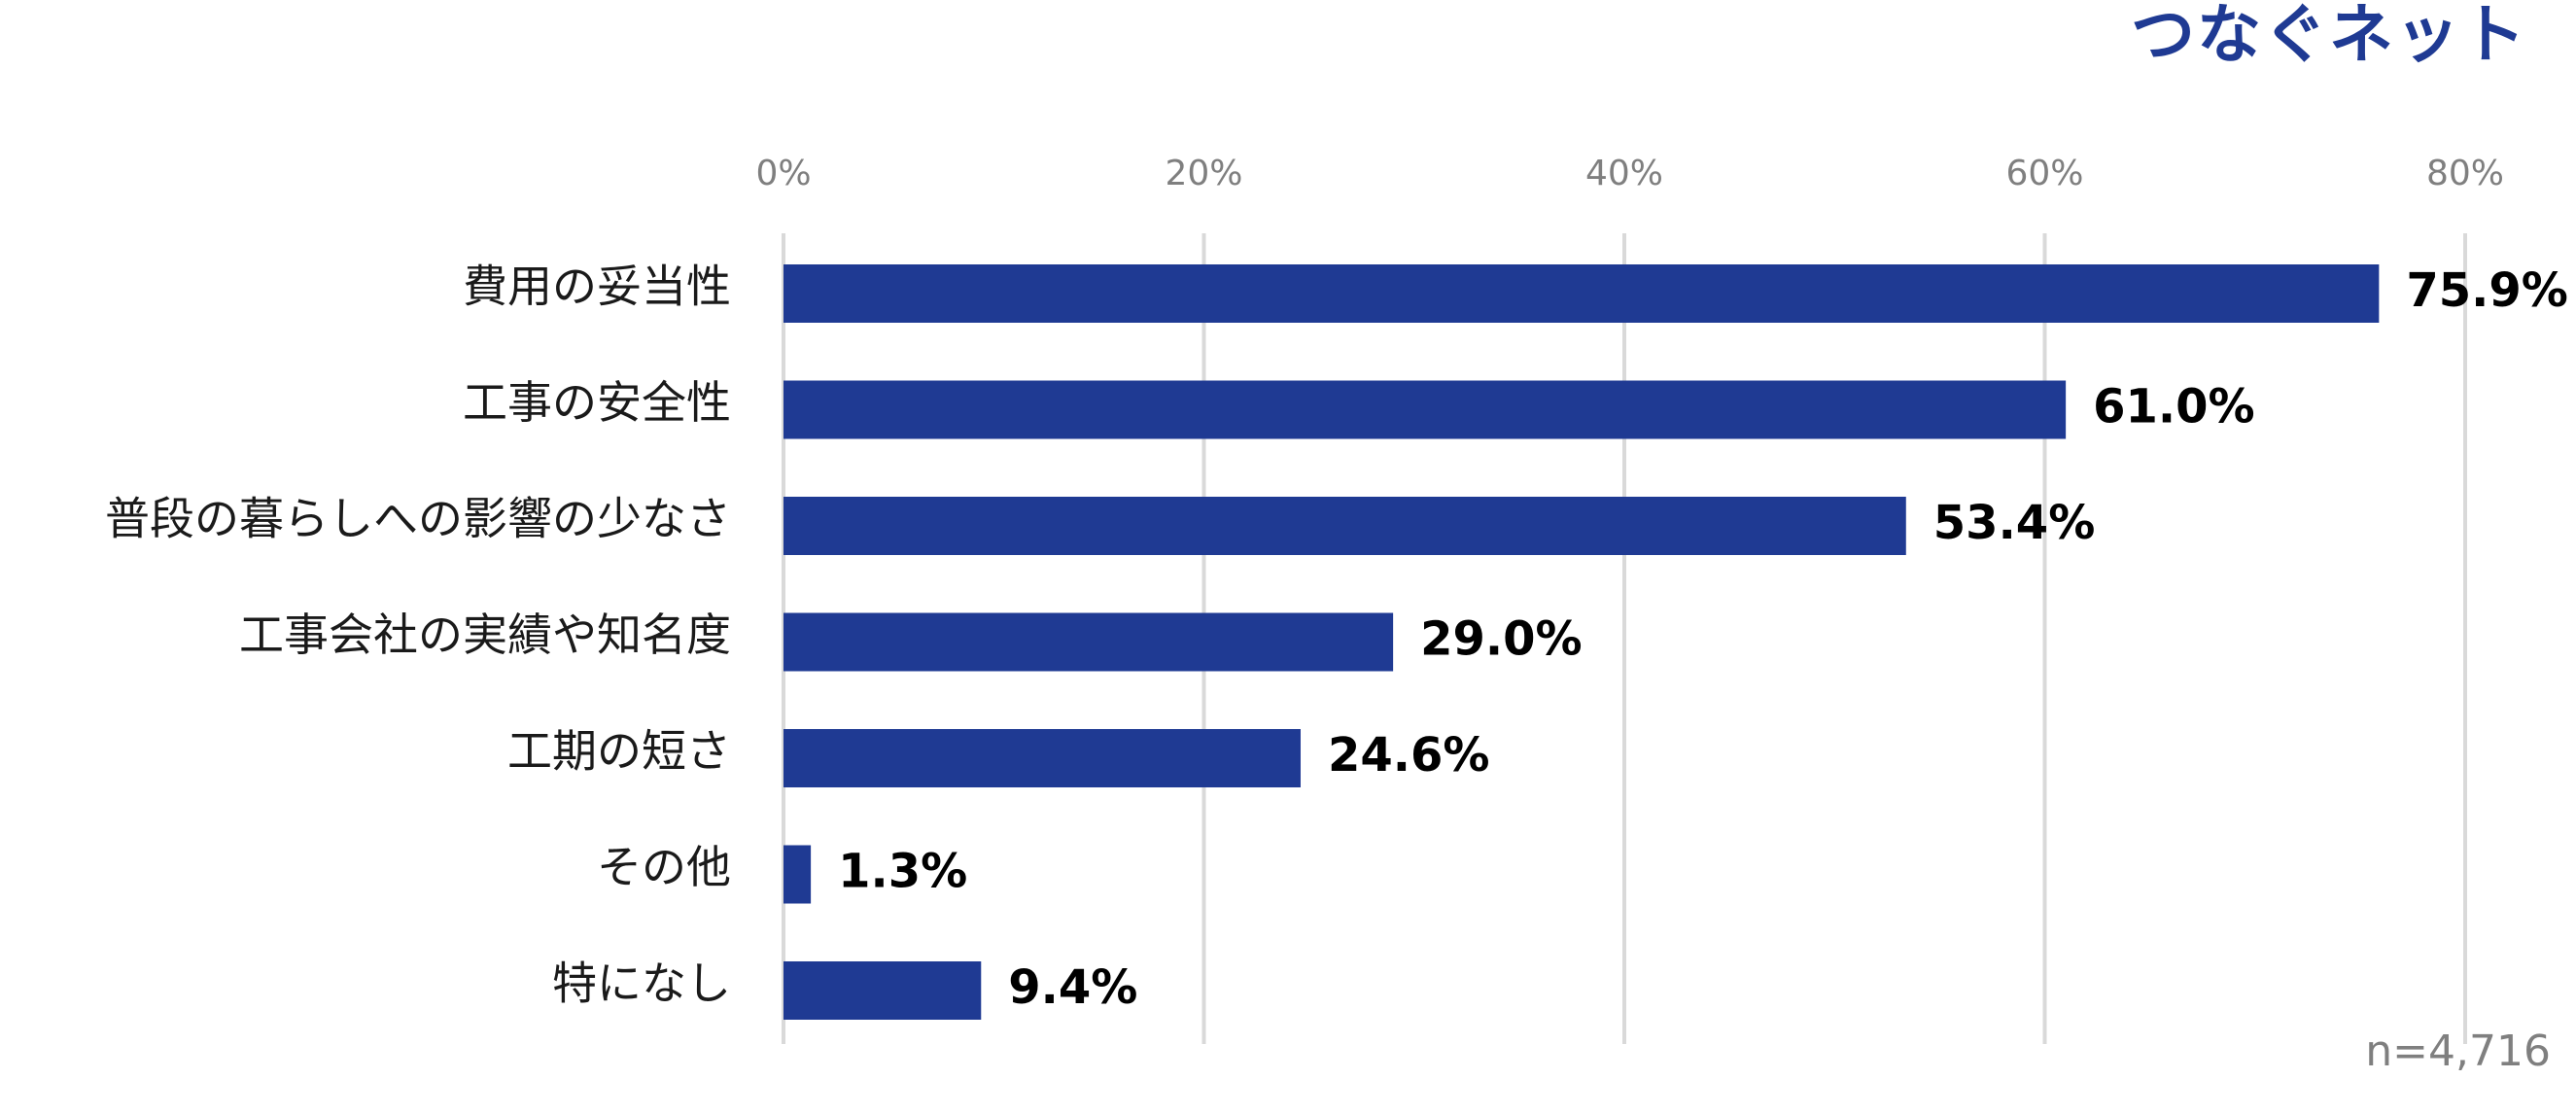  I want to click on x-axis-ticks: 0% 20% 40% 60% 80%, so click(1630, 173).